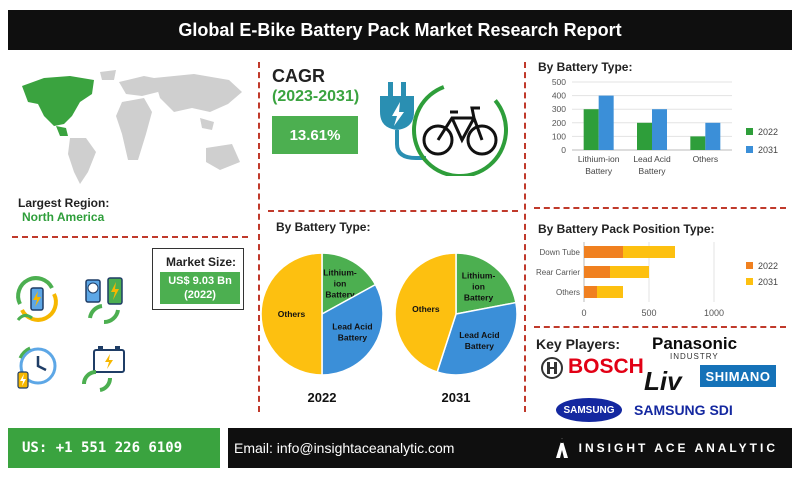 This screenshot has width=800, height=477. What do you see at coordinates (663, 381) in the screenshot?
I see `liv-logo: Liv` at bounding box center [663, 381].